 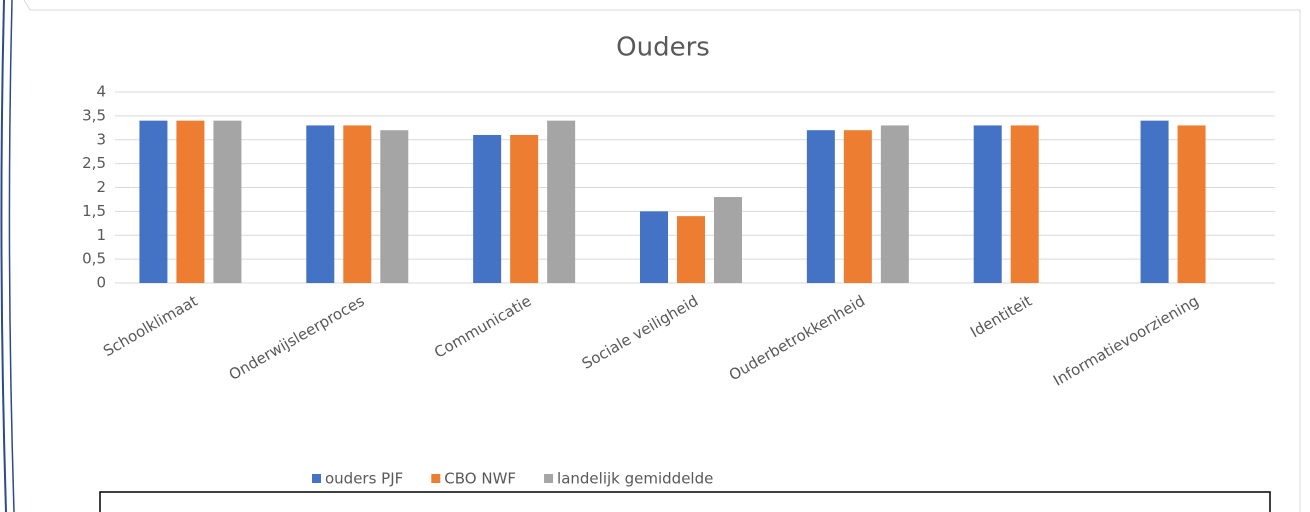 What do you see at coordinates (94, 259) in the screenshot?
I see `y-tick-label: 0,5` at bounding box center [94, 259].